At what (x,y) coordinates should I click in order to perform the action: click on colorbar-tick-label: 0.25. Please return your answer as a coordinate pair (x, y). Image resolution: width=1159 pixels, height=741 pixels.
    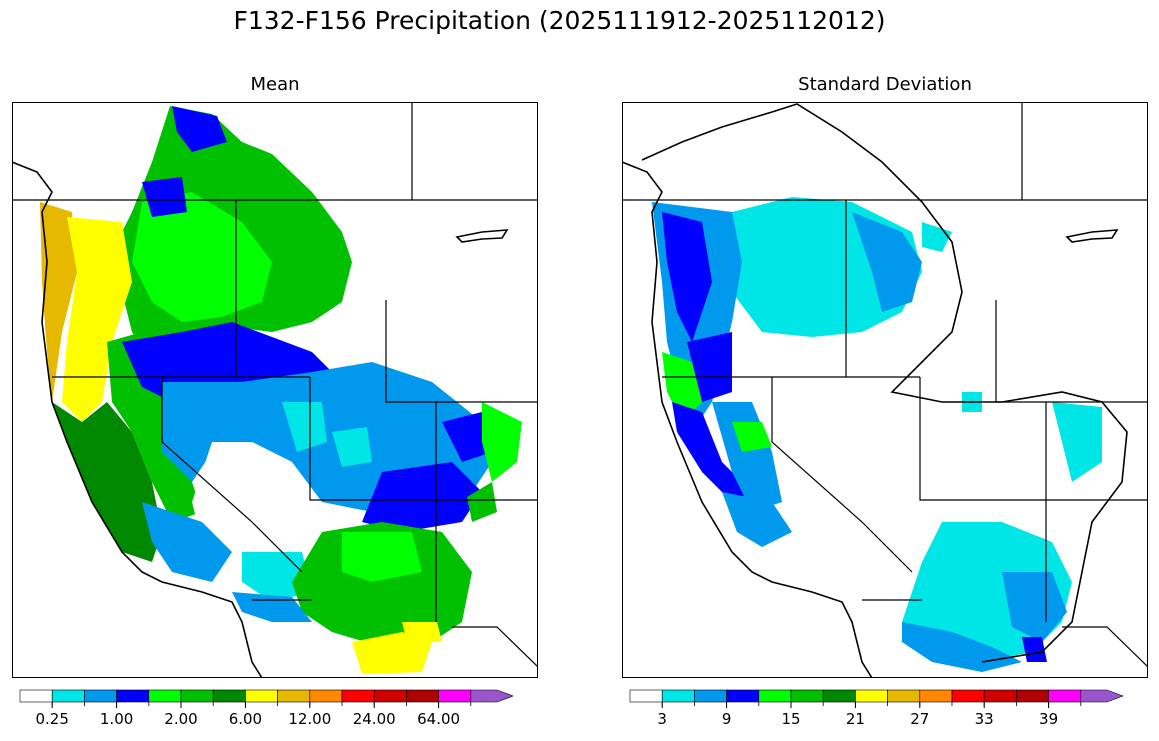
    Looking at the image, I should click on (51, 719).